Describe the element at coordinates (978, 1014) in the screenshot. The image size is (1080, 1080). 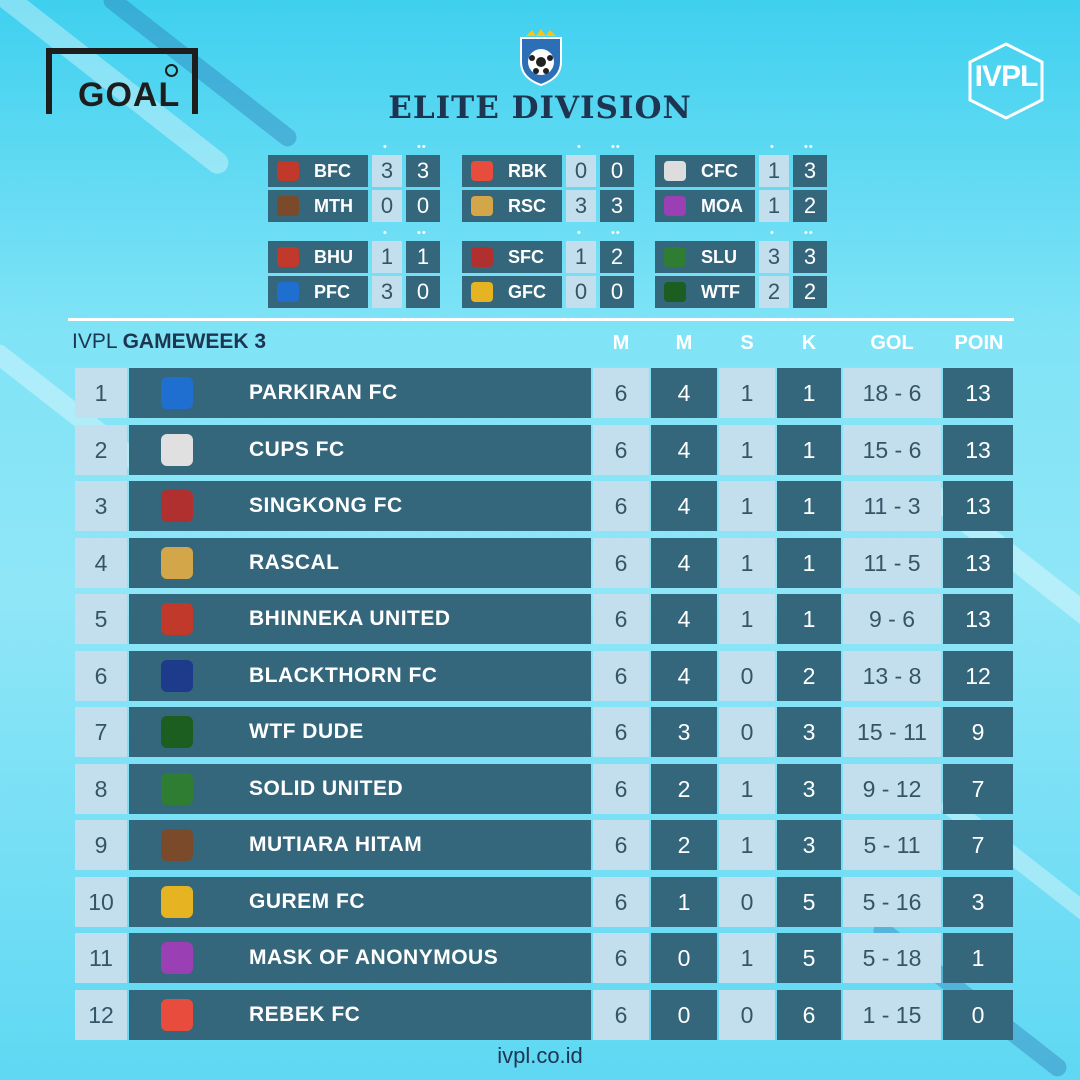
I see `points-cell: 0` at that location.